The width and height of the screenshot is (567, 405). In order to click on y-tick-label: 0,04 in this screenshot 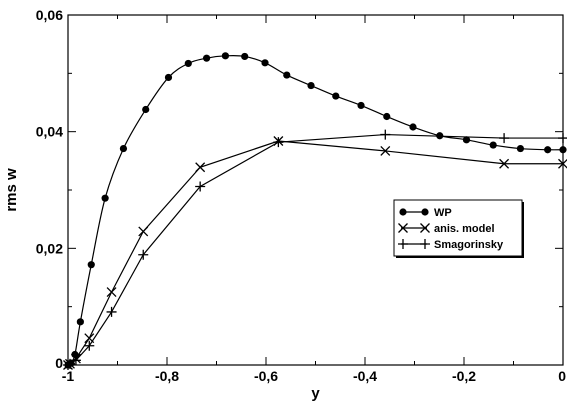, I will do `click(49, 132)`.